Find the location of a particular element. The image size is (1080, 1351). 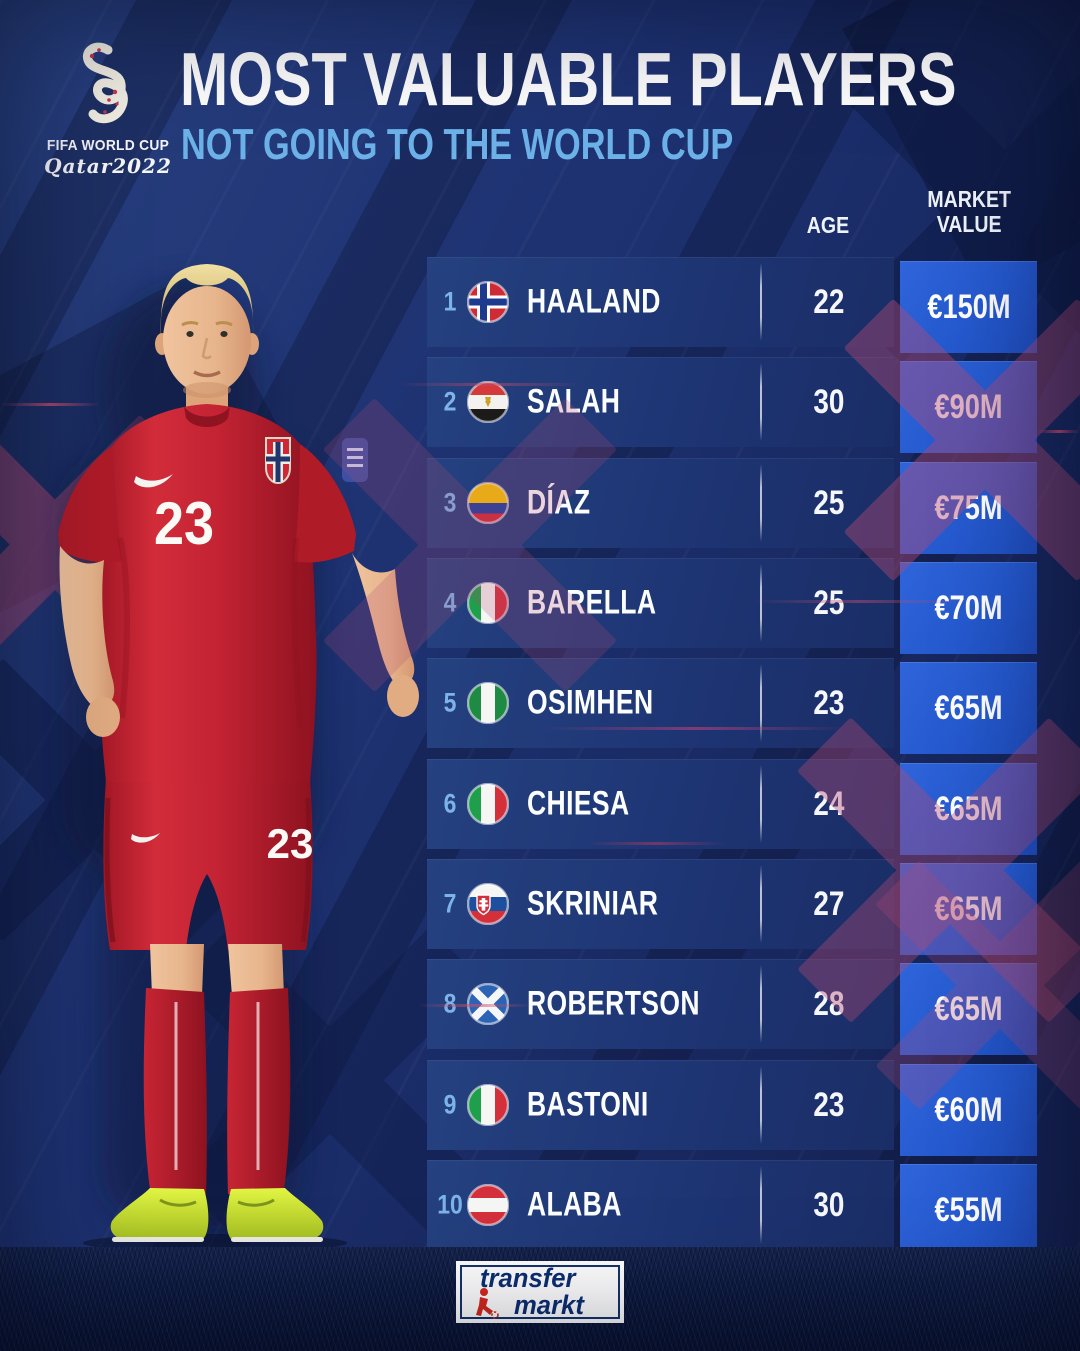

market-value: €60M is located at coordinates (968, 1109).